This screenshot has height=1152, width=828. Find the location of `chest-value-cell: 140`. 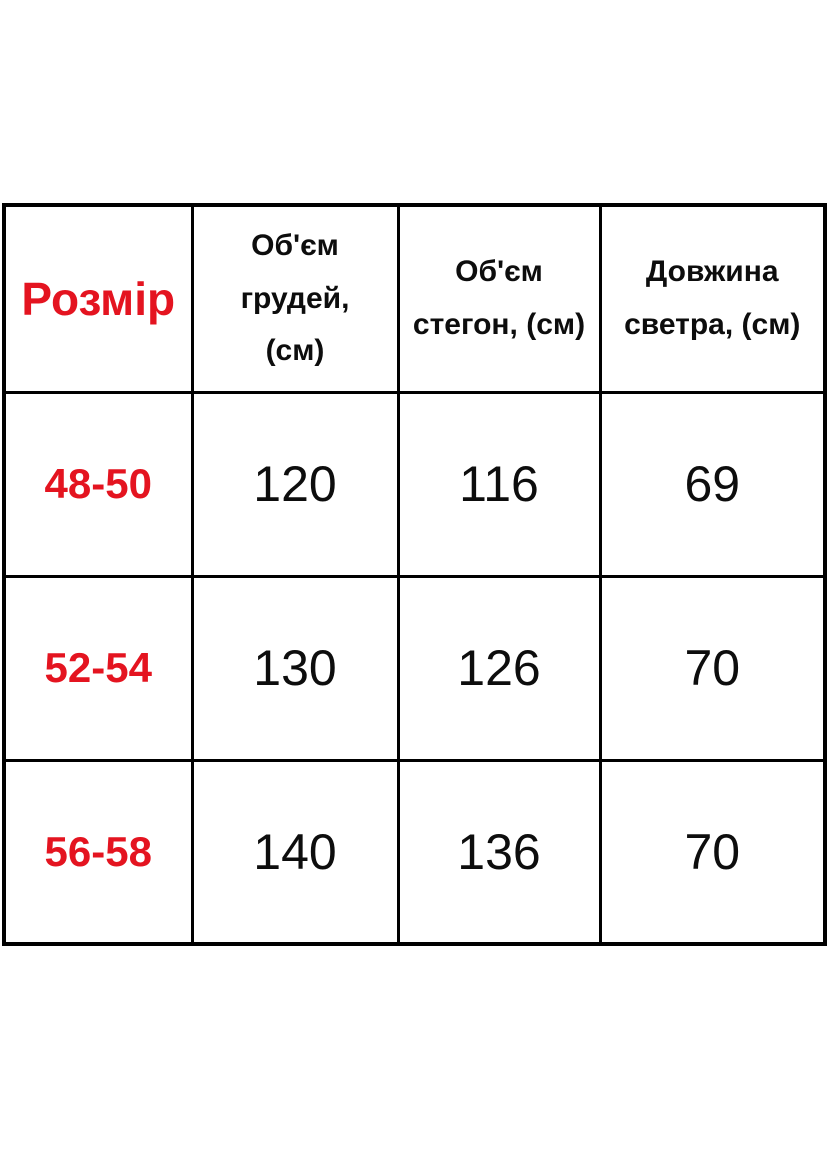

chest-value-cell: 140 is located at coordinates (295, 852).